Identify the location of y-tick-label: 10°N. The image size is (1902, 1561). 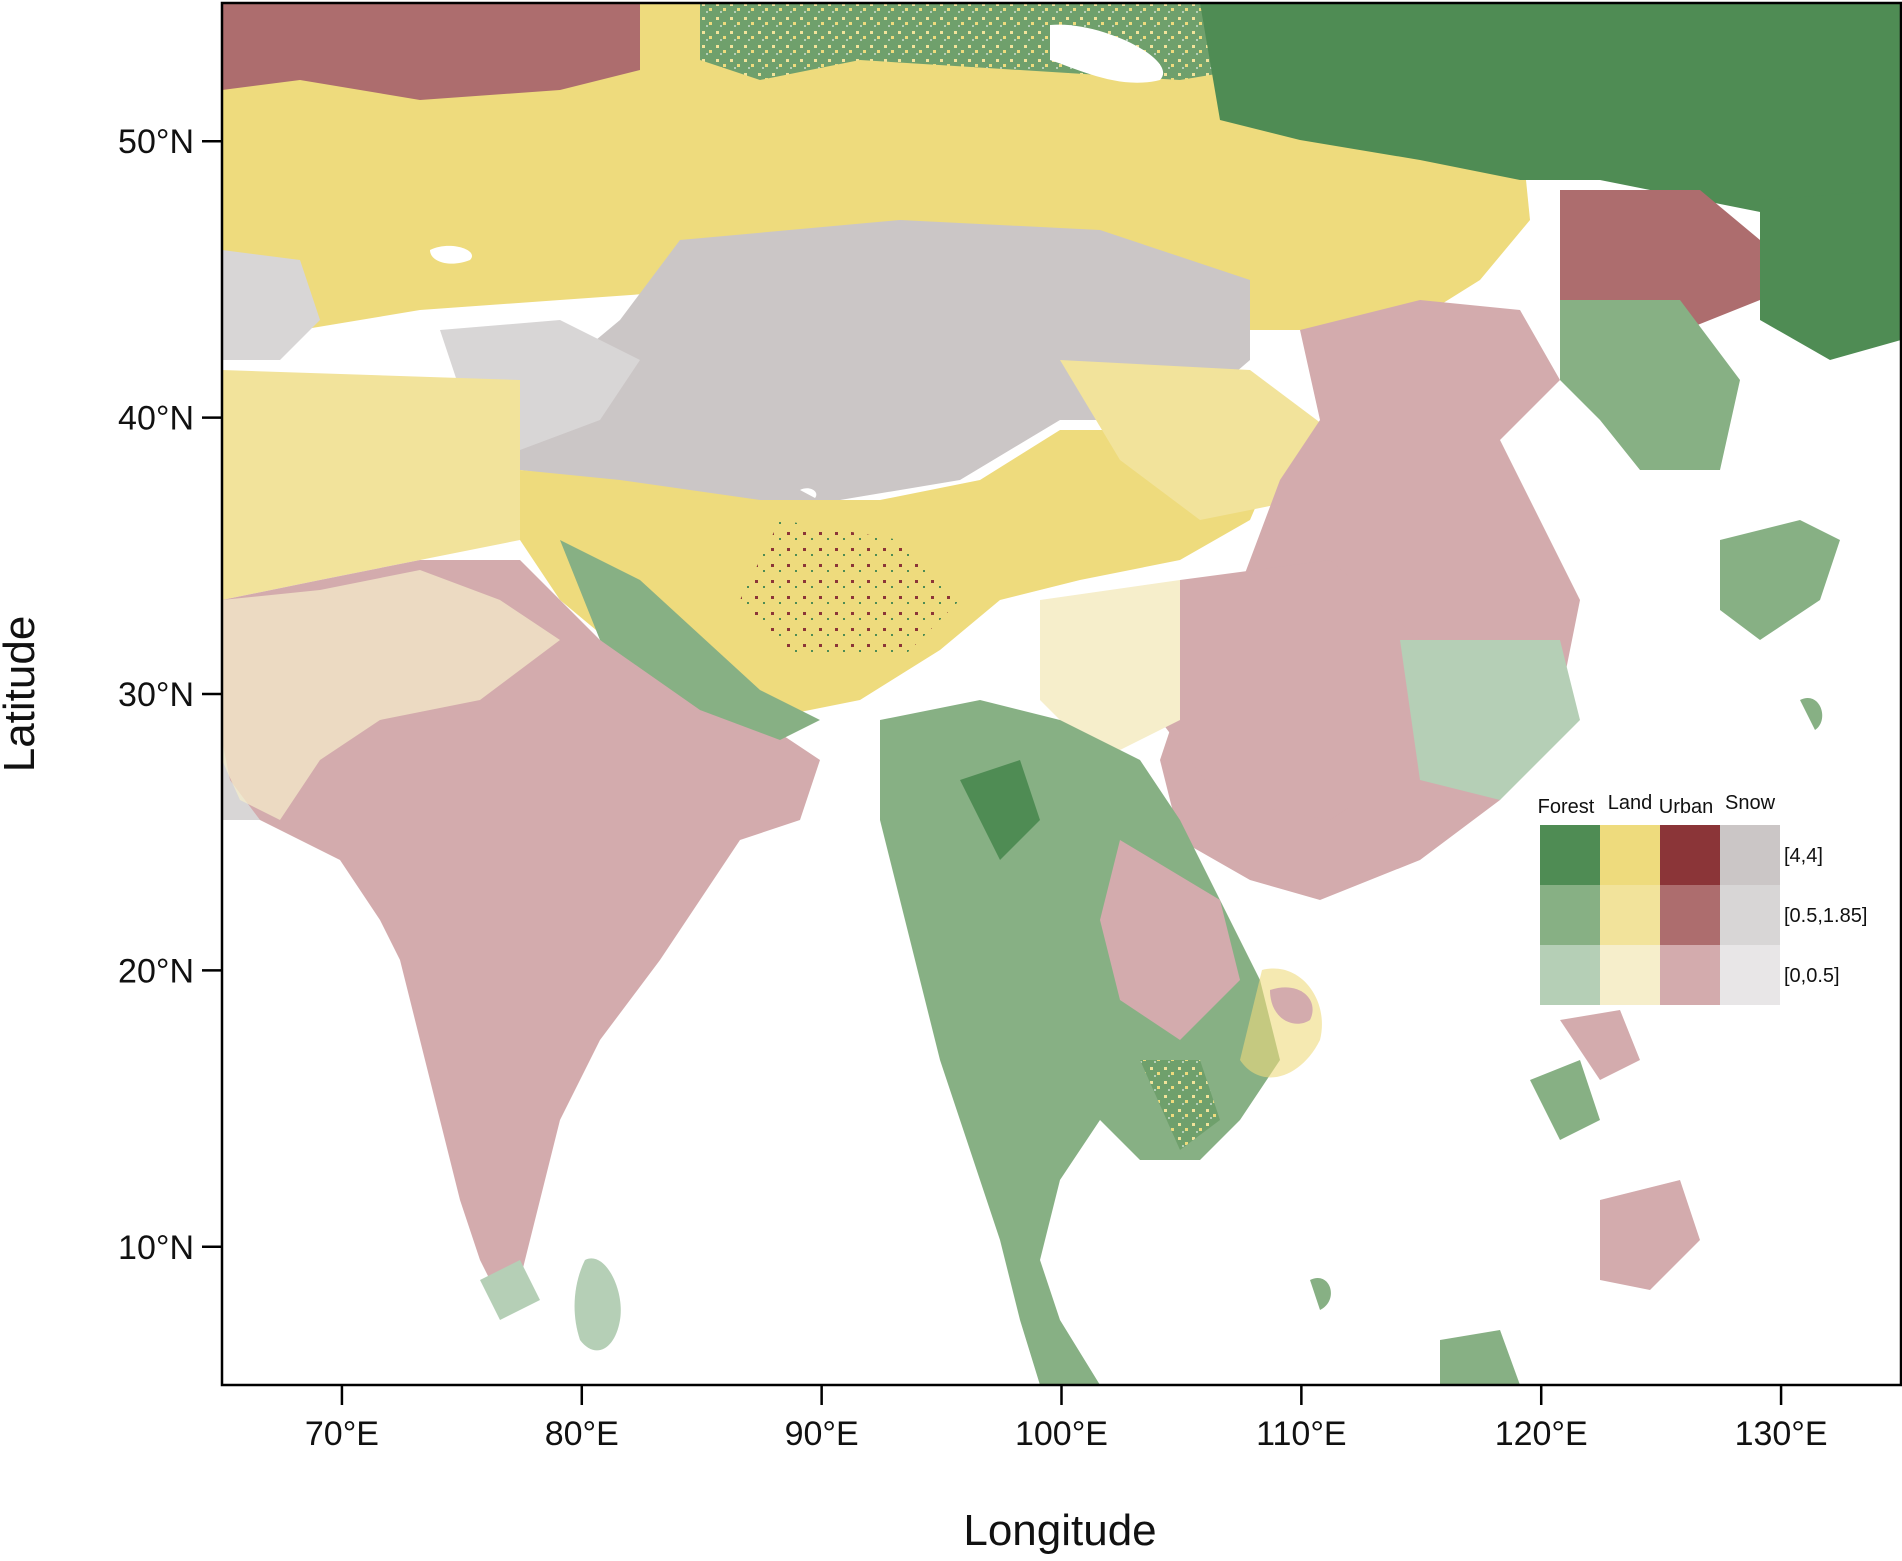
(156, 1248).